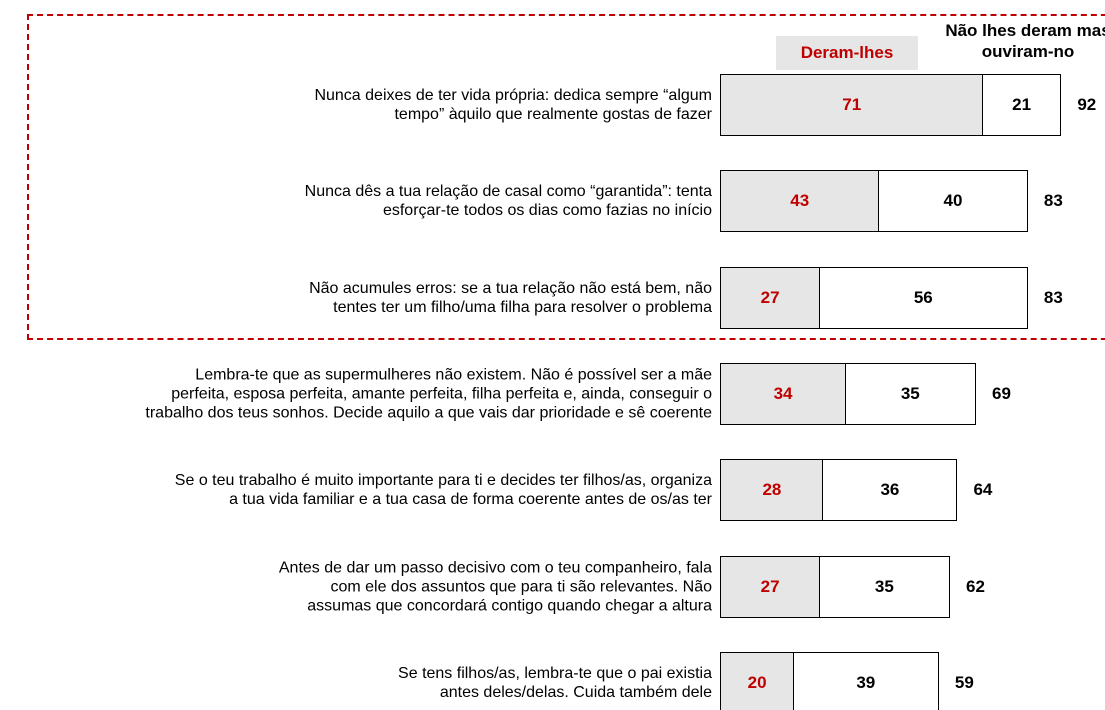 Image resolution: width=1105 pixels, height=710 pixels. Describe the element at coordinates (890, 490) in the screenshot. I see `bar-segment: 36` at that location.